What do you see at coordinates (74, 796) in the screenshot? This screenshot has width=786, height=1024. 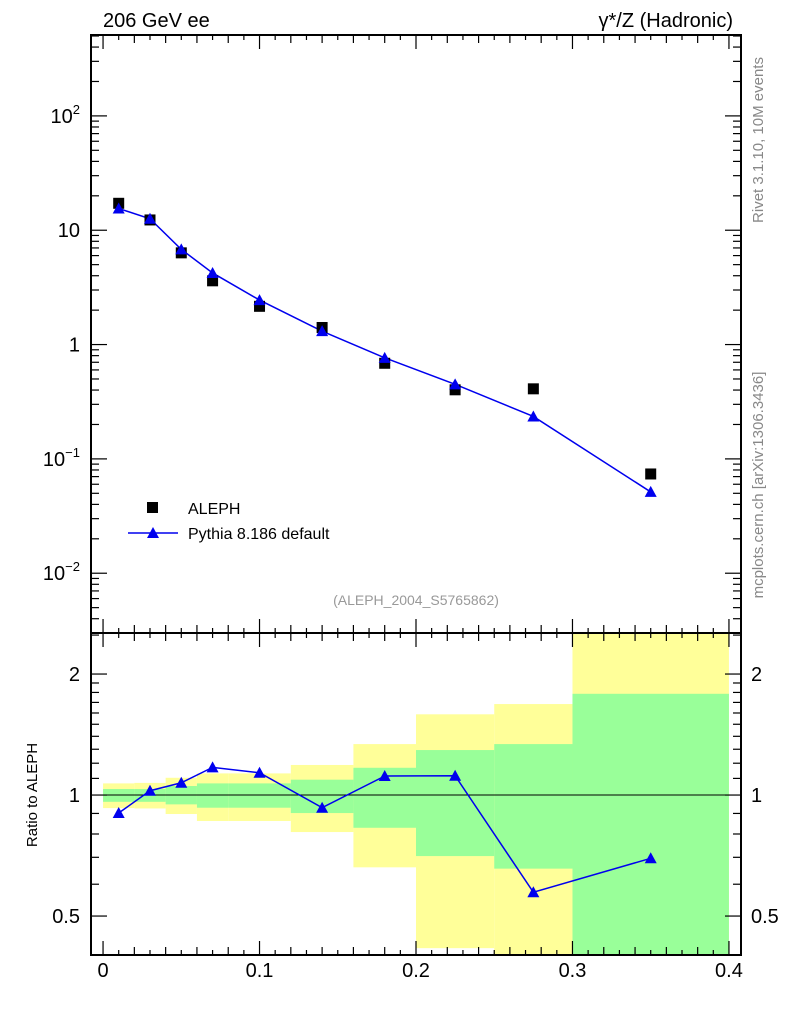 I see `ratio-y-tick-label: 1` at bounding box center [74, 796].